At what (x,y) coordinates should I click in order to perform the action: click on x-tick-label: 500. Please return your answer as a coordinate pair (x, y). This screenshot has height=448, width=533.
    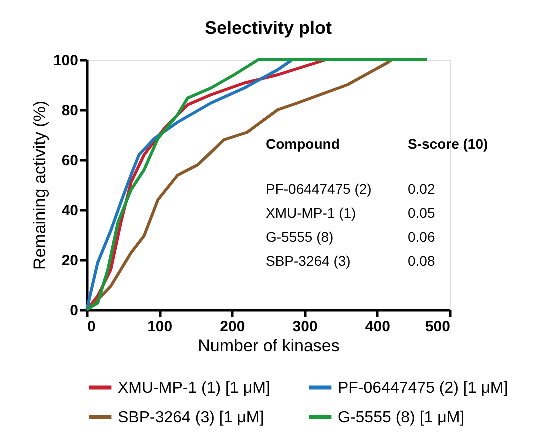
    Looking at the image, I should click on (437, 327).